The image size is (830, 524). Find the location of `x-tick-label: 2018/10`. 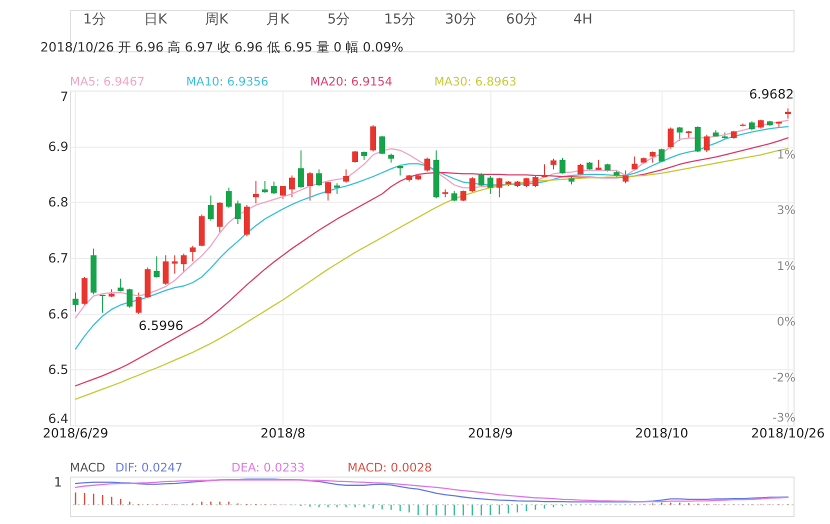

x-tick-label: 2018/10 is located at coordinates (661, 434).